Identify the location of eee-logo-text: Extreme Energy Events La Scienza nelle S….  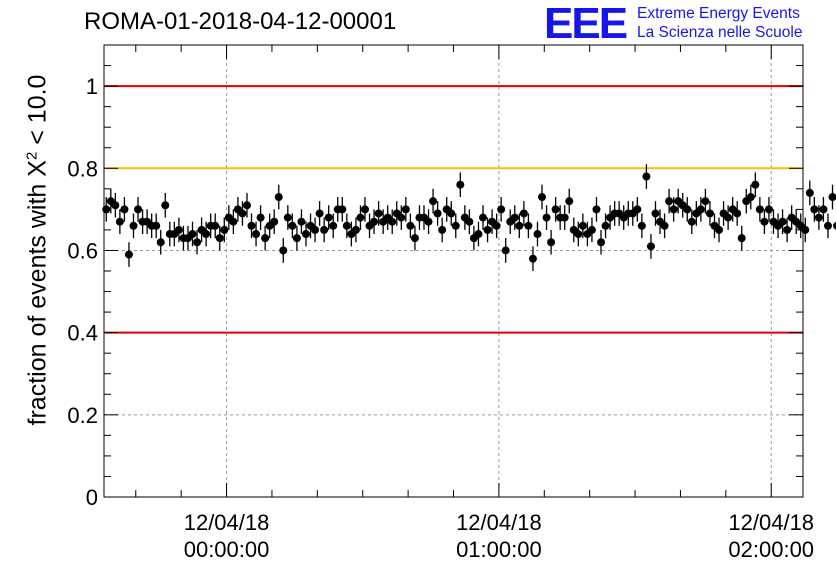
(719, 23).